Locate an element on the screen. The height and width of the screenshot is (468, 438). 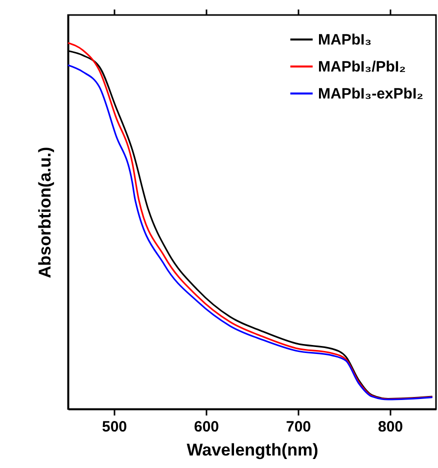
x-tick-label: 800 is located at coordinates (391, 427).